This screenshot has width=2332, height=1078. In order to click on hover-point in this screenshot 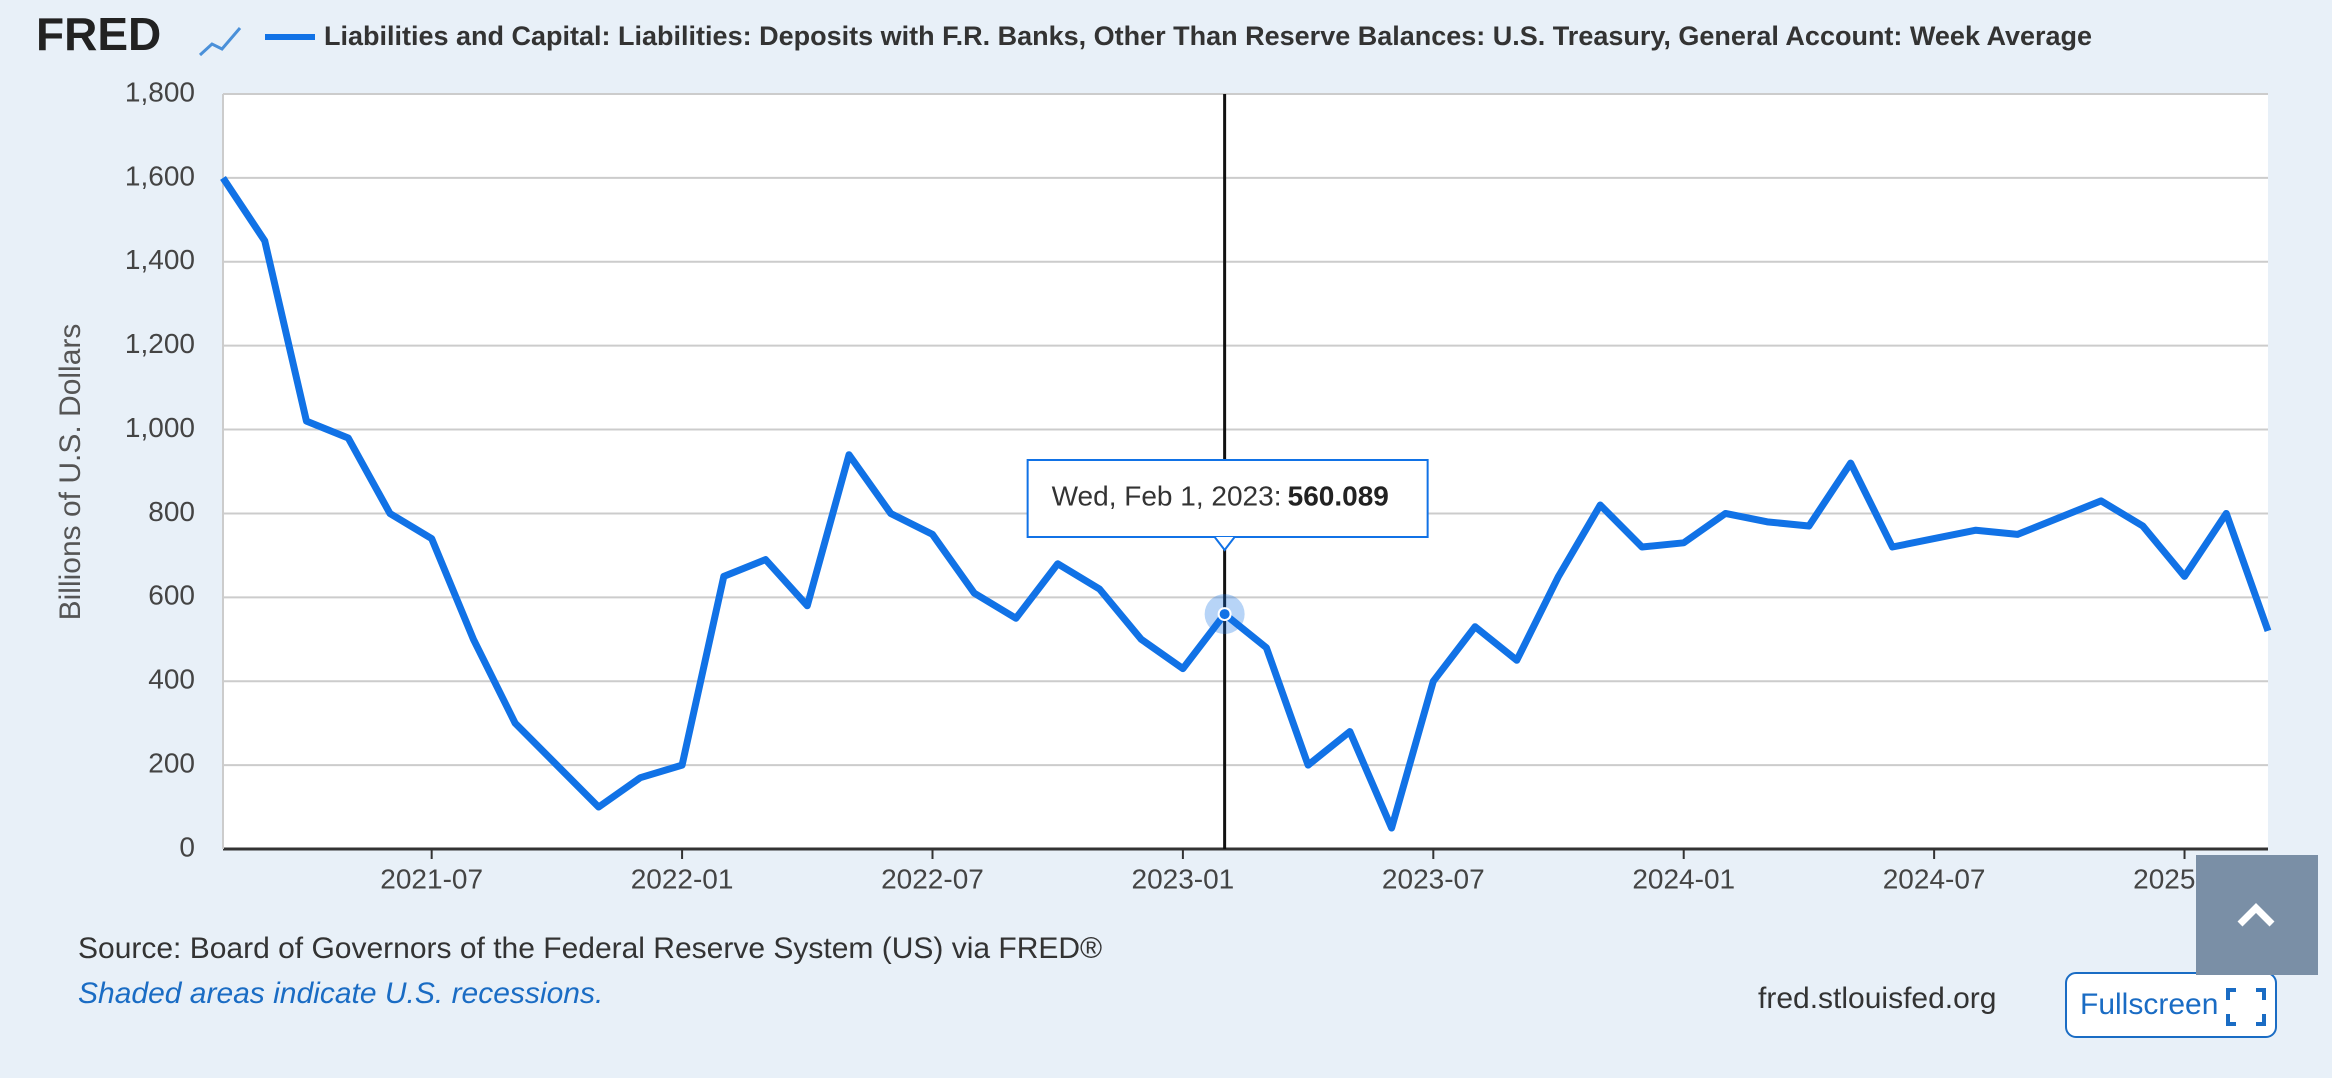, I will do `click(1224, 614)`.